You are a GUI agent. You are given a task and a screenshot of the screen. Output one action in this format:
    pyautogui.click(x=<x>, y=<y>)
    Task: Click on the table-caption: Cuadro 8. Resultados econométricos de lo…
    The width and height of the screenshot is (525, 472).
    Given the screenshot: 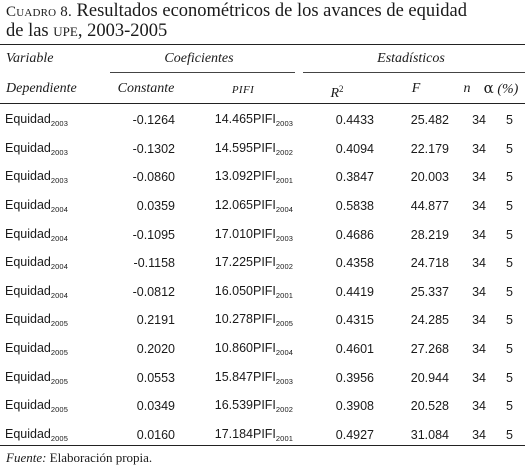 What is the action you would take?
    pyautogui.click(x=263, y=21)
    